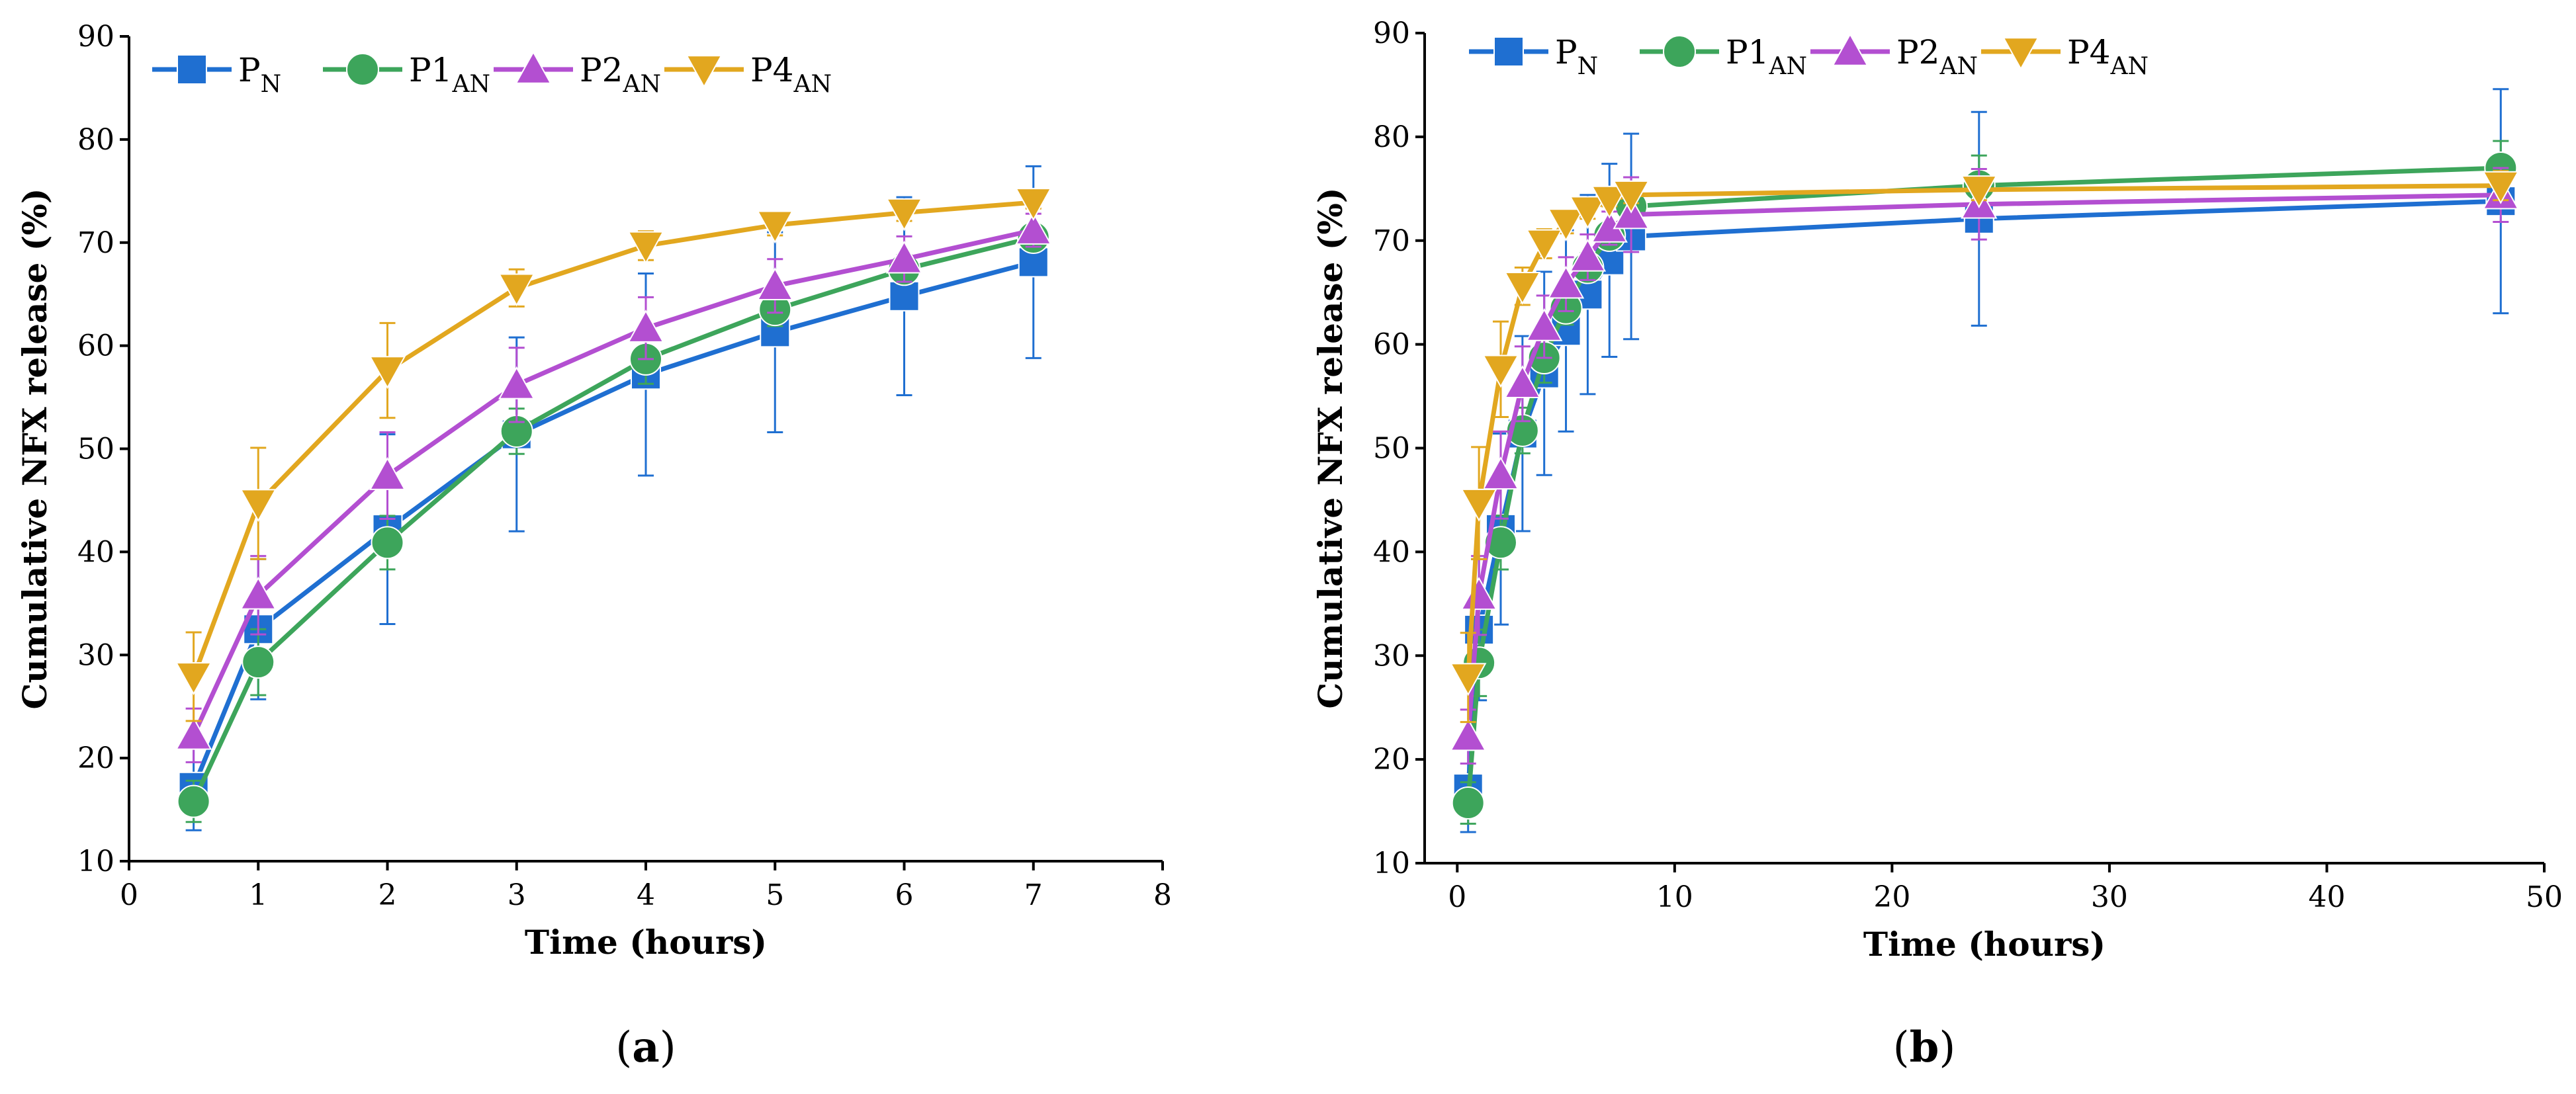 The height and width of the screenshot is (1094, 2576). I want to click on x-tick-label: 8, so click(1162, 895).